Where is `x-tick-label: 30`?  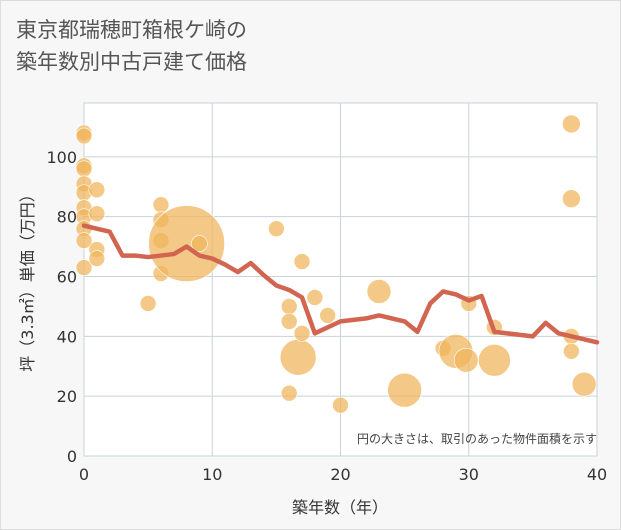 x-tick-label: 30 is located at coordinates (469, 474).